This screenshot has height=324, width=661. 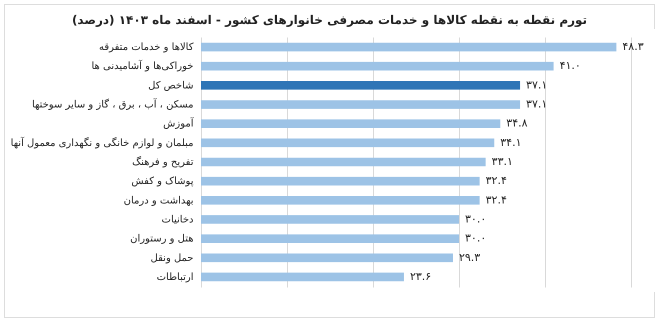 What do you see at coordinates (159, 200) in the screenshot?
I see `y-tick-label: بهداشت و درمان` at bounding box center [159, 200].